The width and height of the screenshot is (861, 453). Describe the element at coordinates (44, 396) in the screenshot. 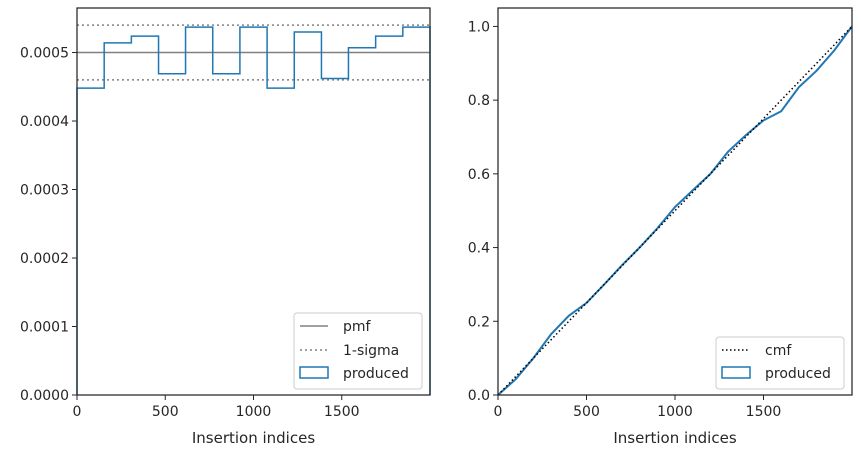

I see `y-tick-label: 0.0000` at that location.